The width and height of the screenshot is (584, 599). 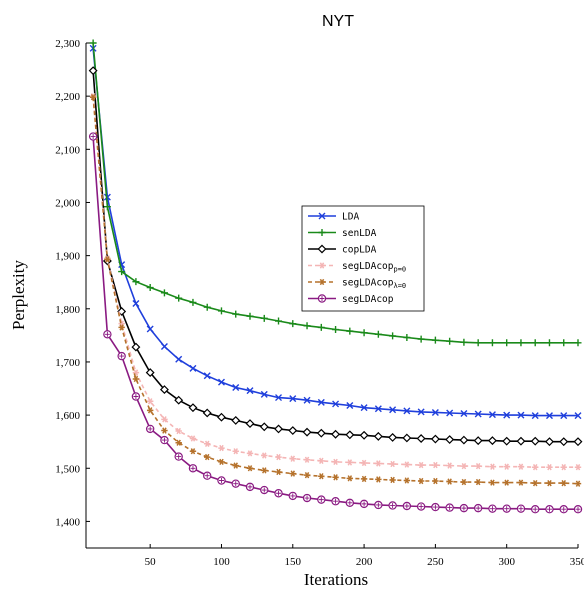 What do you see at coordinates (359, 233) in the screenshot?
I see `legend-label: senLDA` at bounding box center [359, 233].